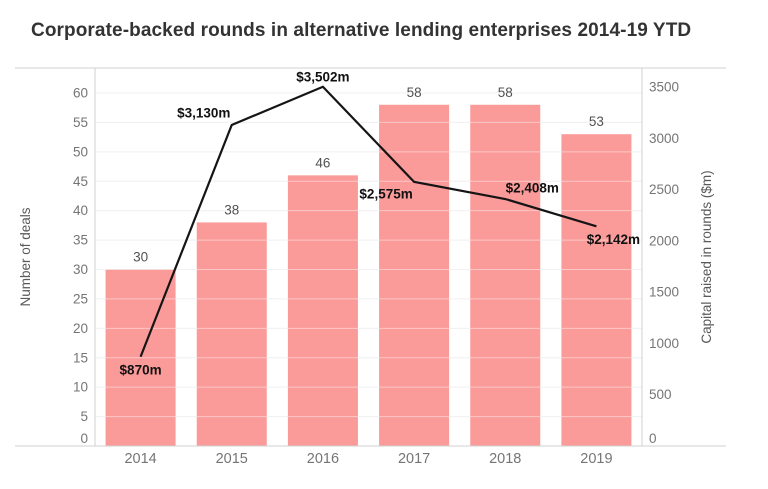  I want to click on left-axis-tick-label: 55, so click(80, 122).